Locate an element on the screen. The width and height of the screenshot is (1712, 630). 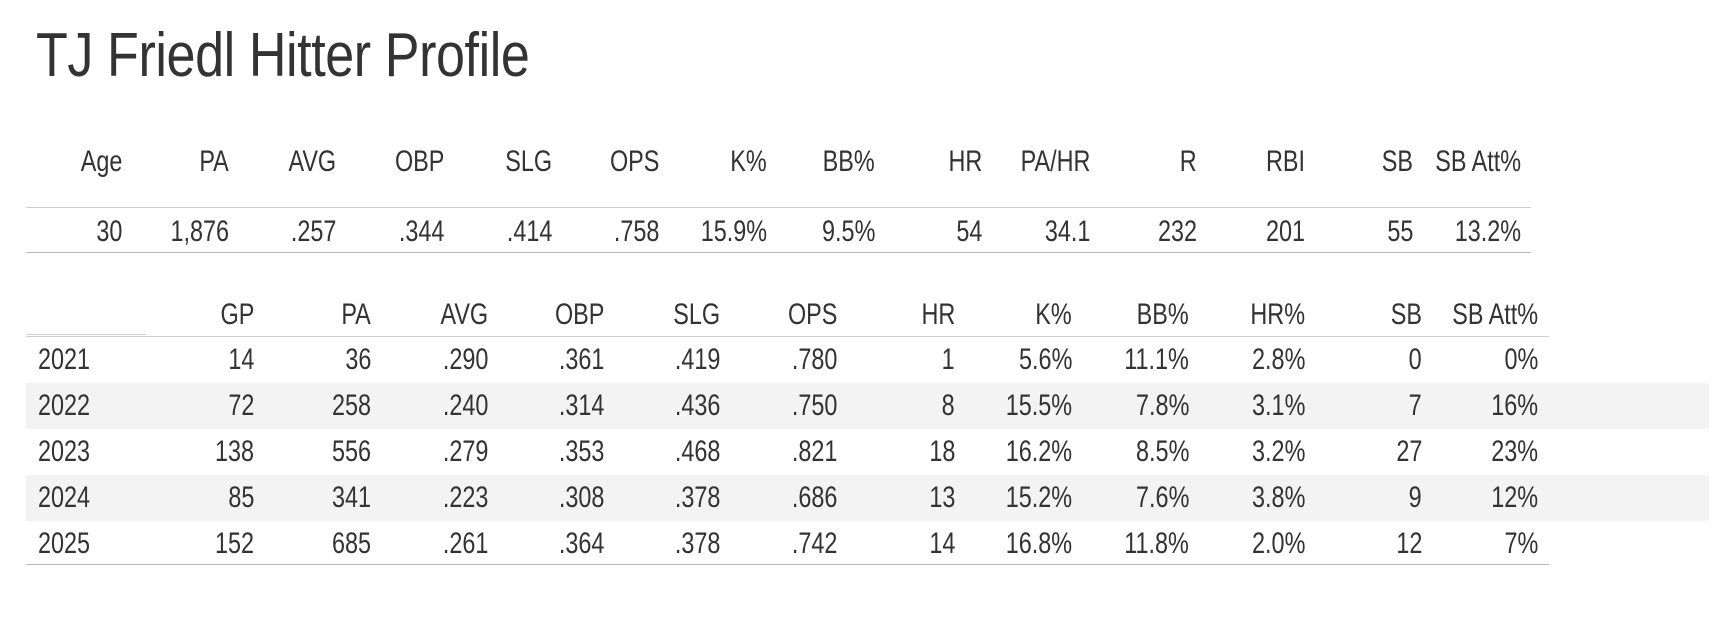
career-value-obp: .344 is located at coordinates (421, 231).